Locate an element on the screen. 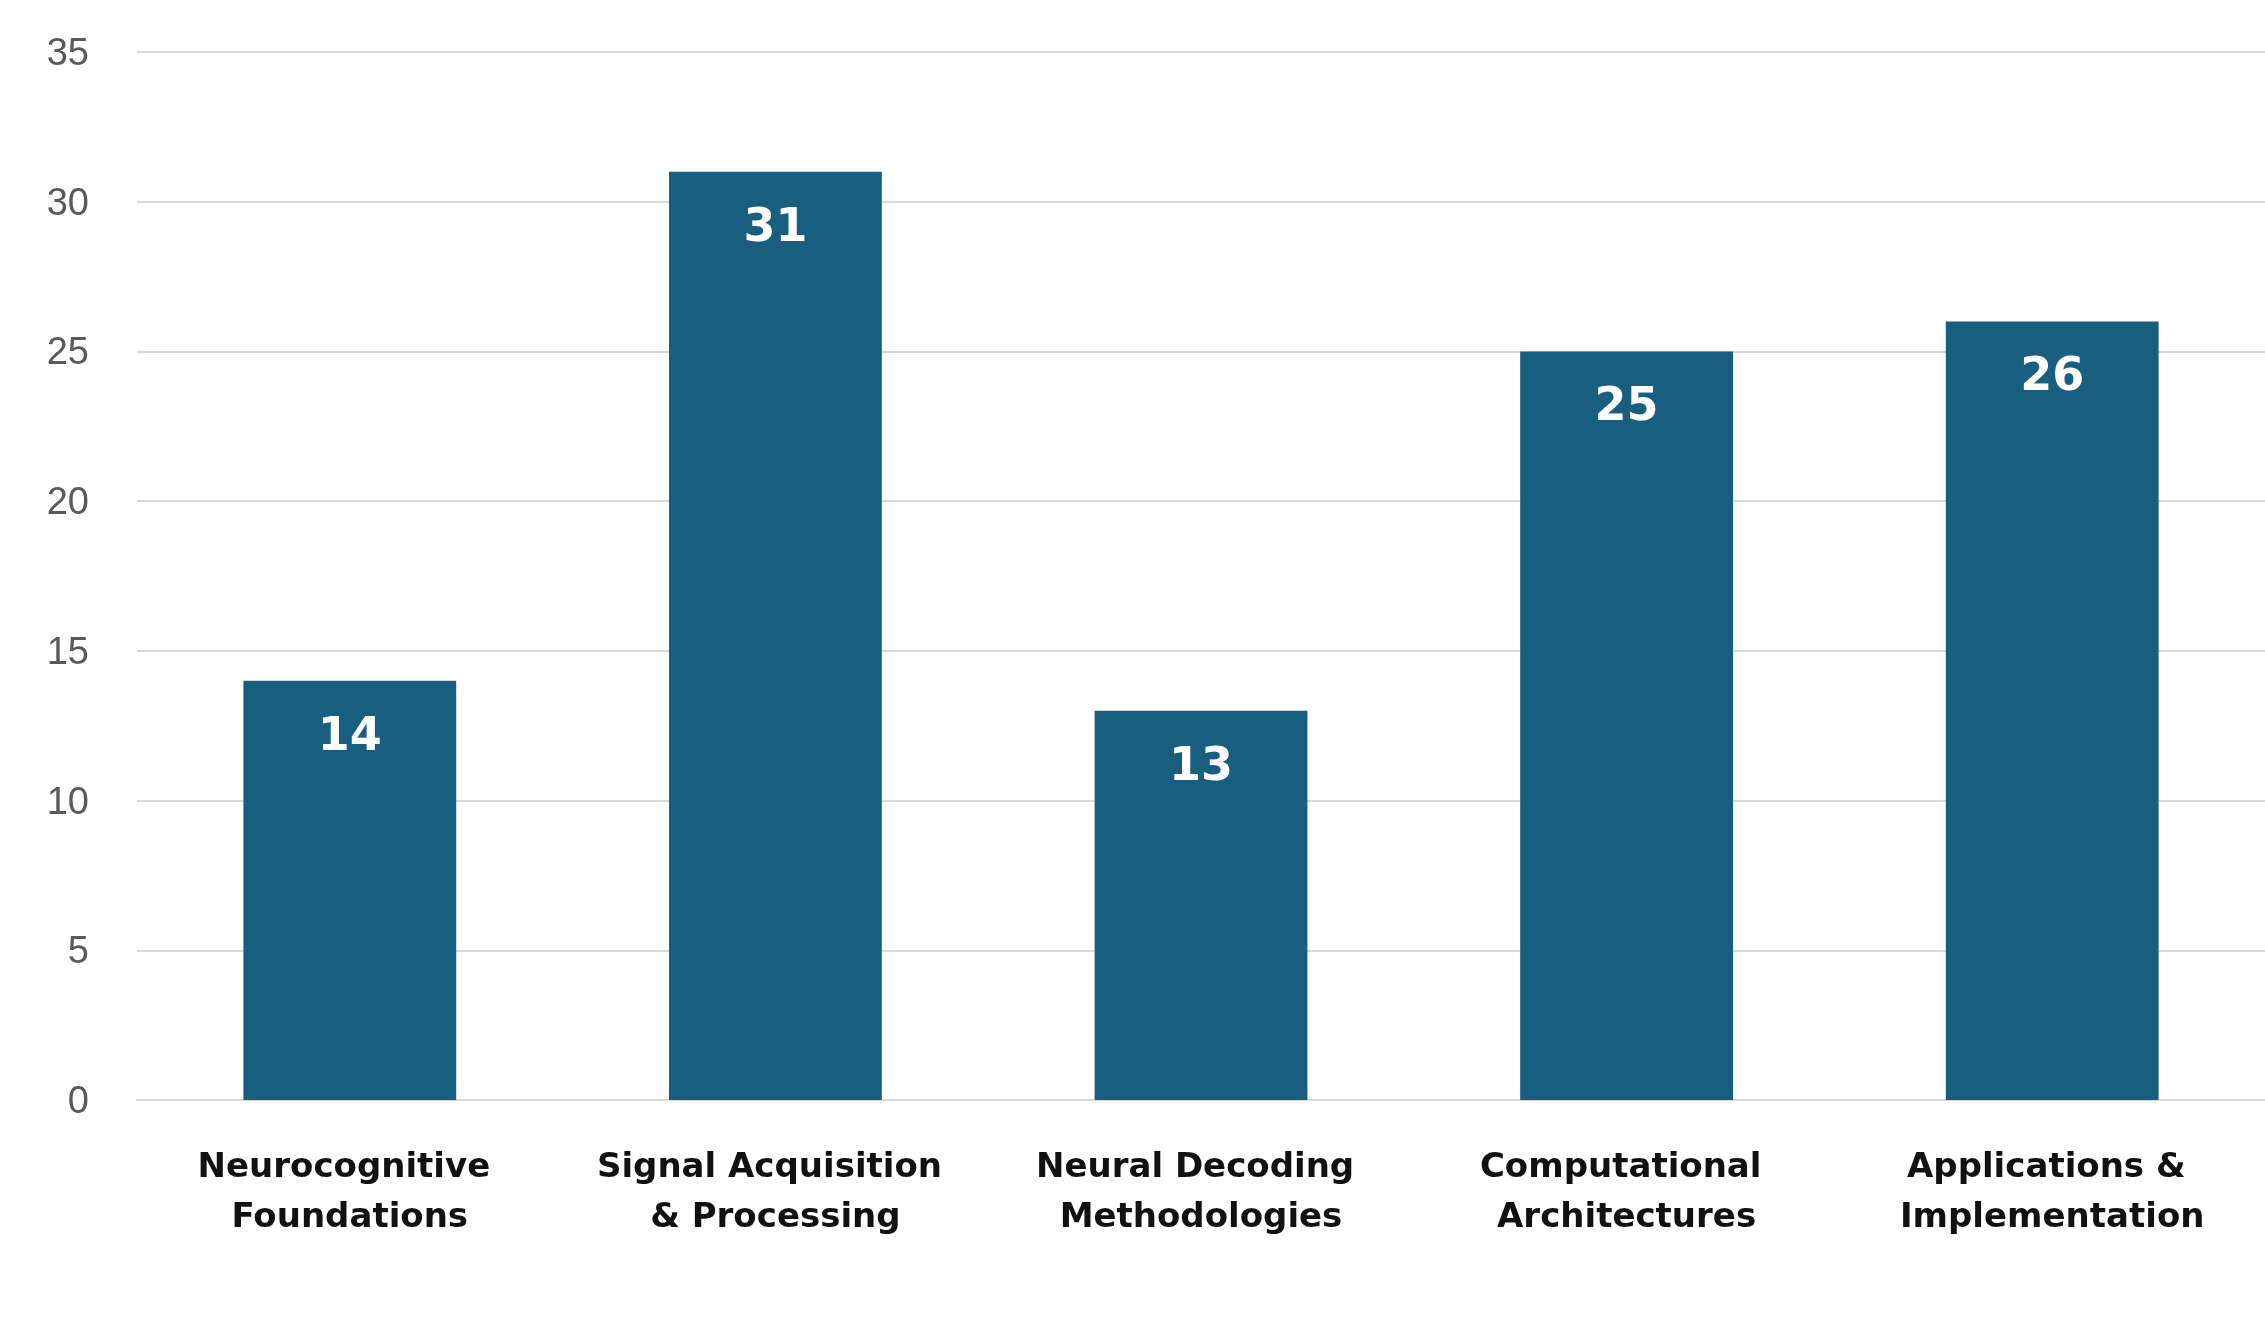  y-tick-label: 5 is located at coordinates (78, 950).